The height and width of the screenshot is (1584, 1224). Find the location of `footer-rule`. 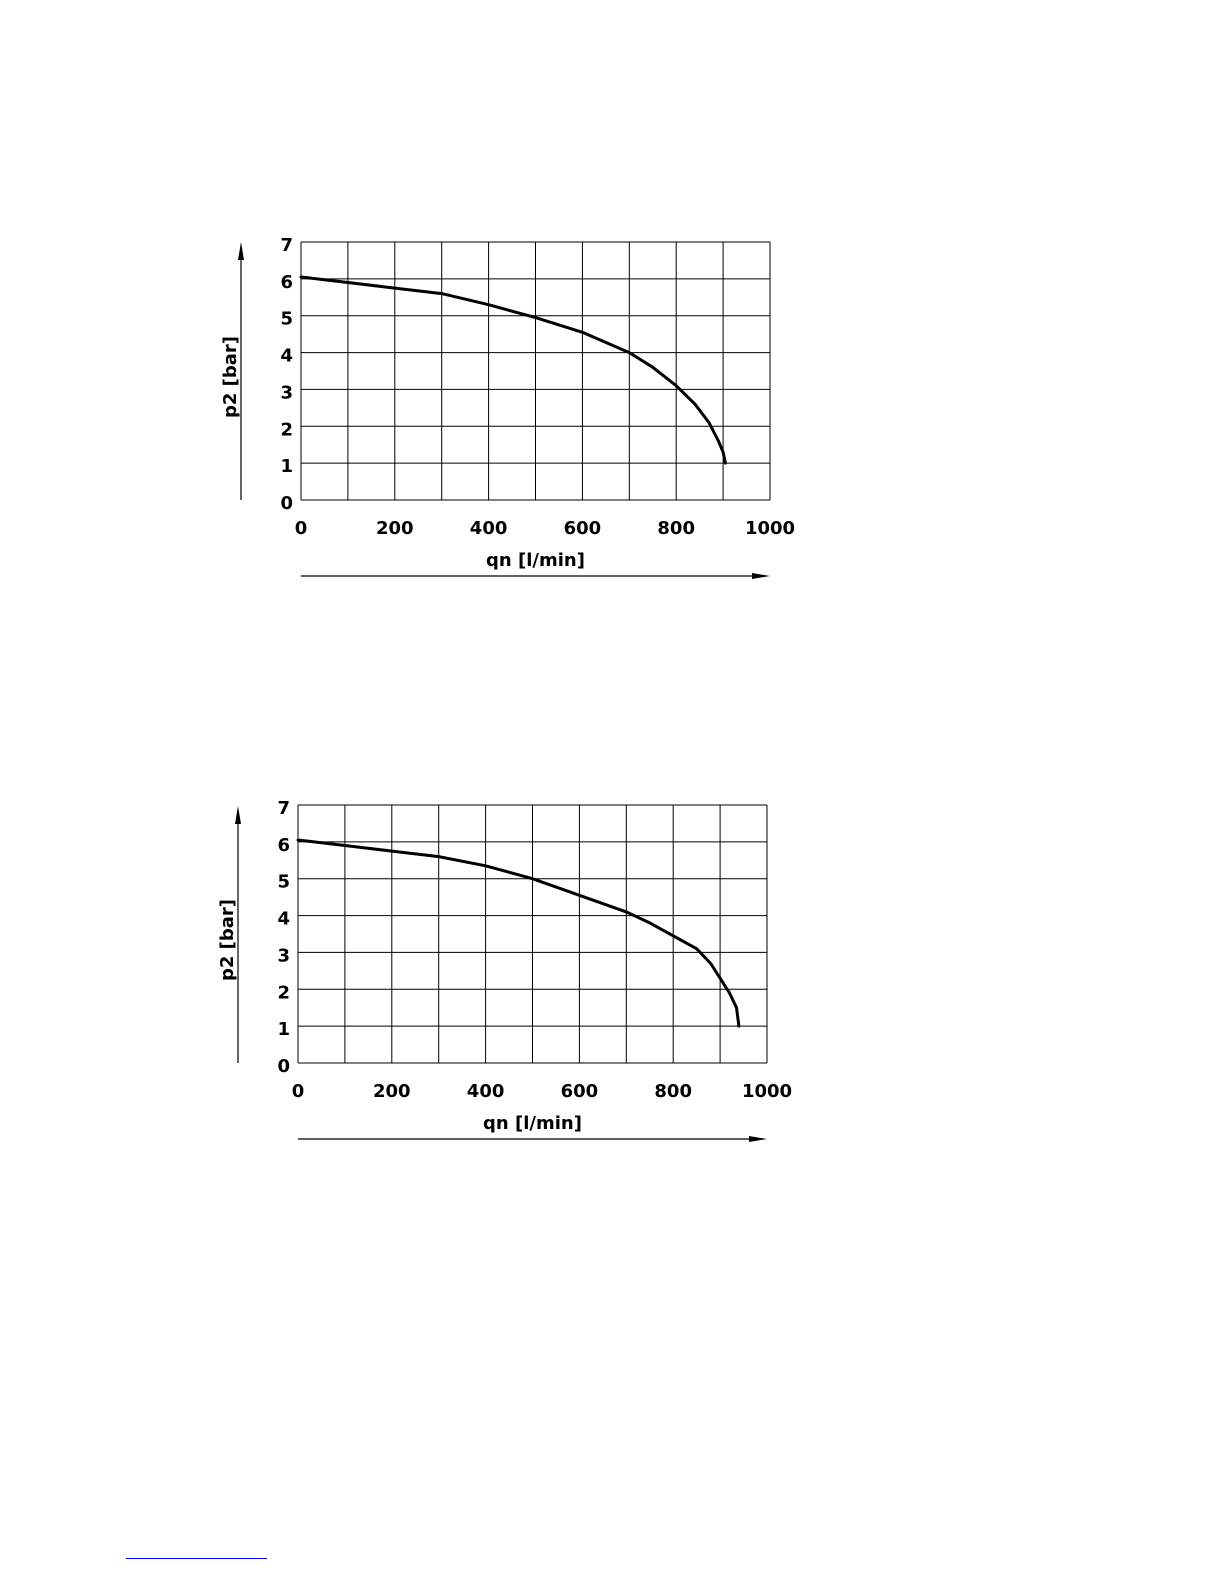

footer-rule is located at coordinates (196, 1558).